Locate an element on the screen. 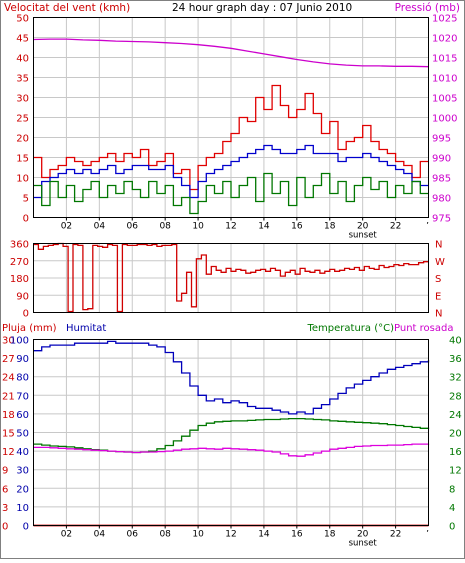 This screenshot has height=563, width=465. direction-plot-border is located at coordinates (231, 278).